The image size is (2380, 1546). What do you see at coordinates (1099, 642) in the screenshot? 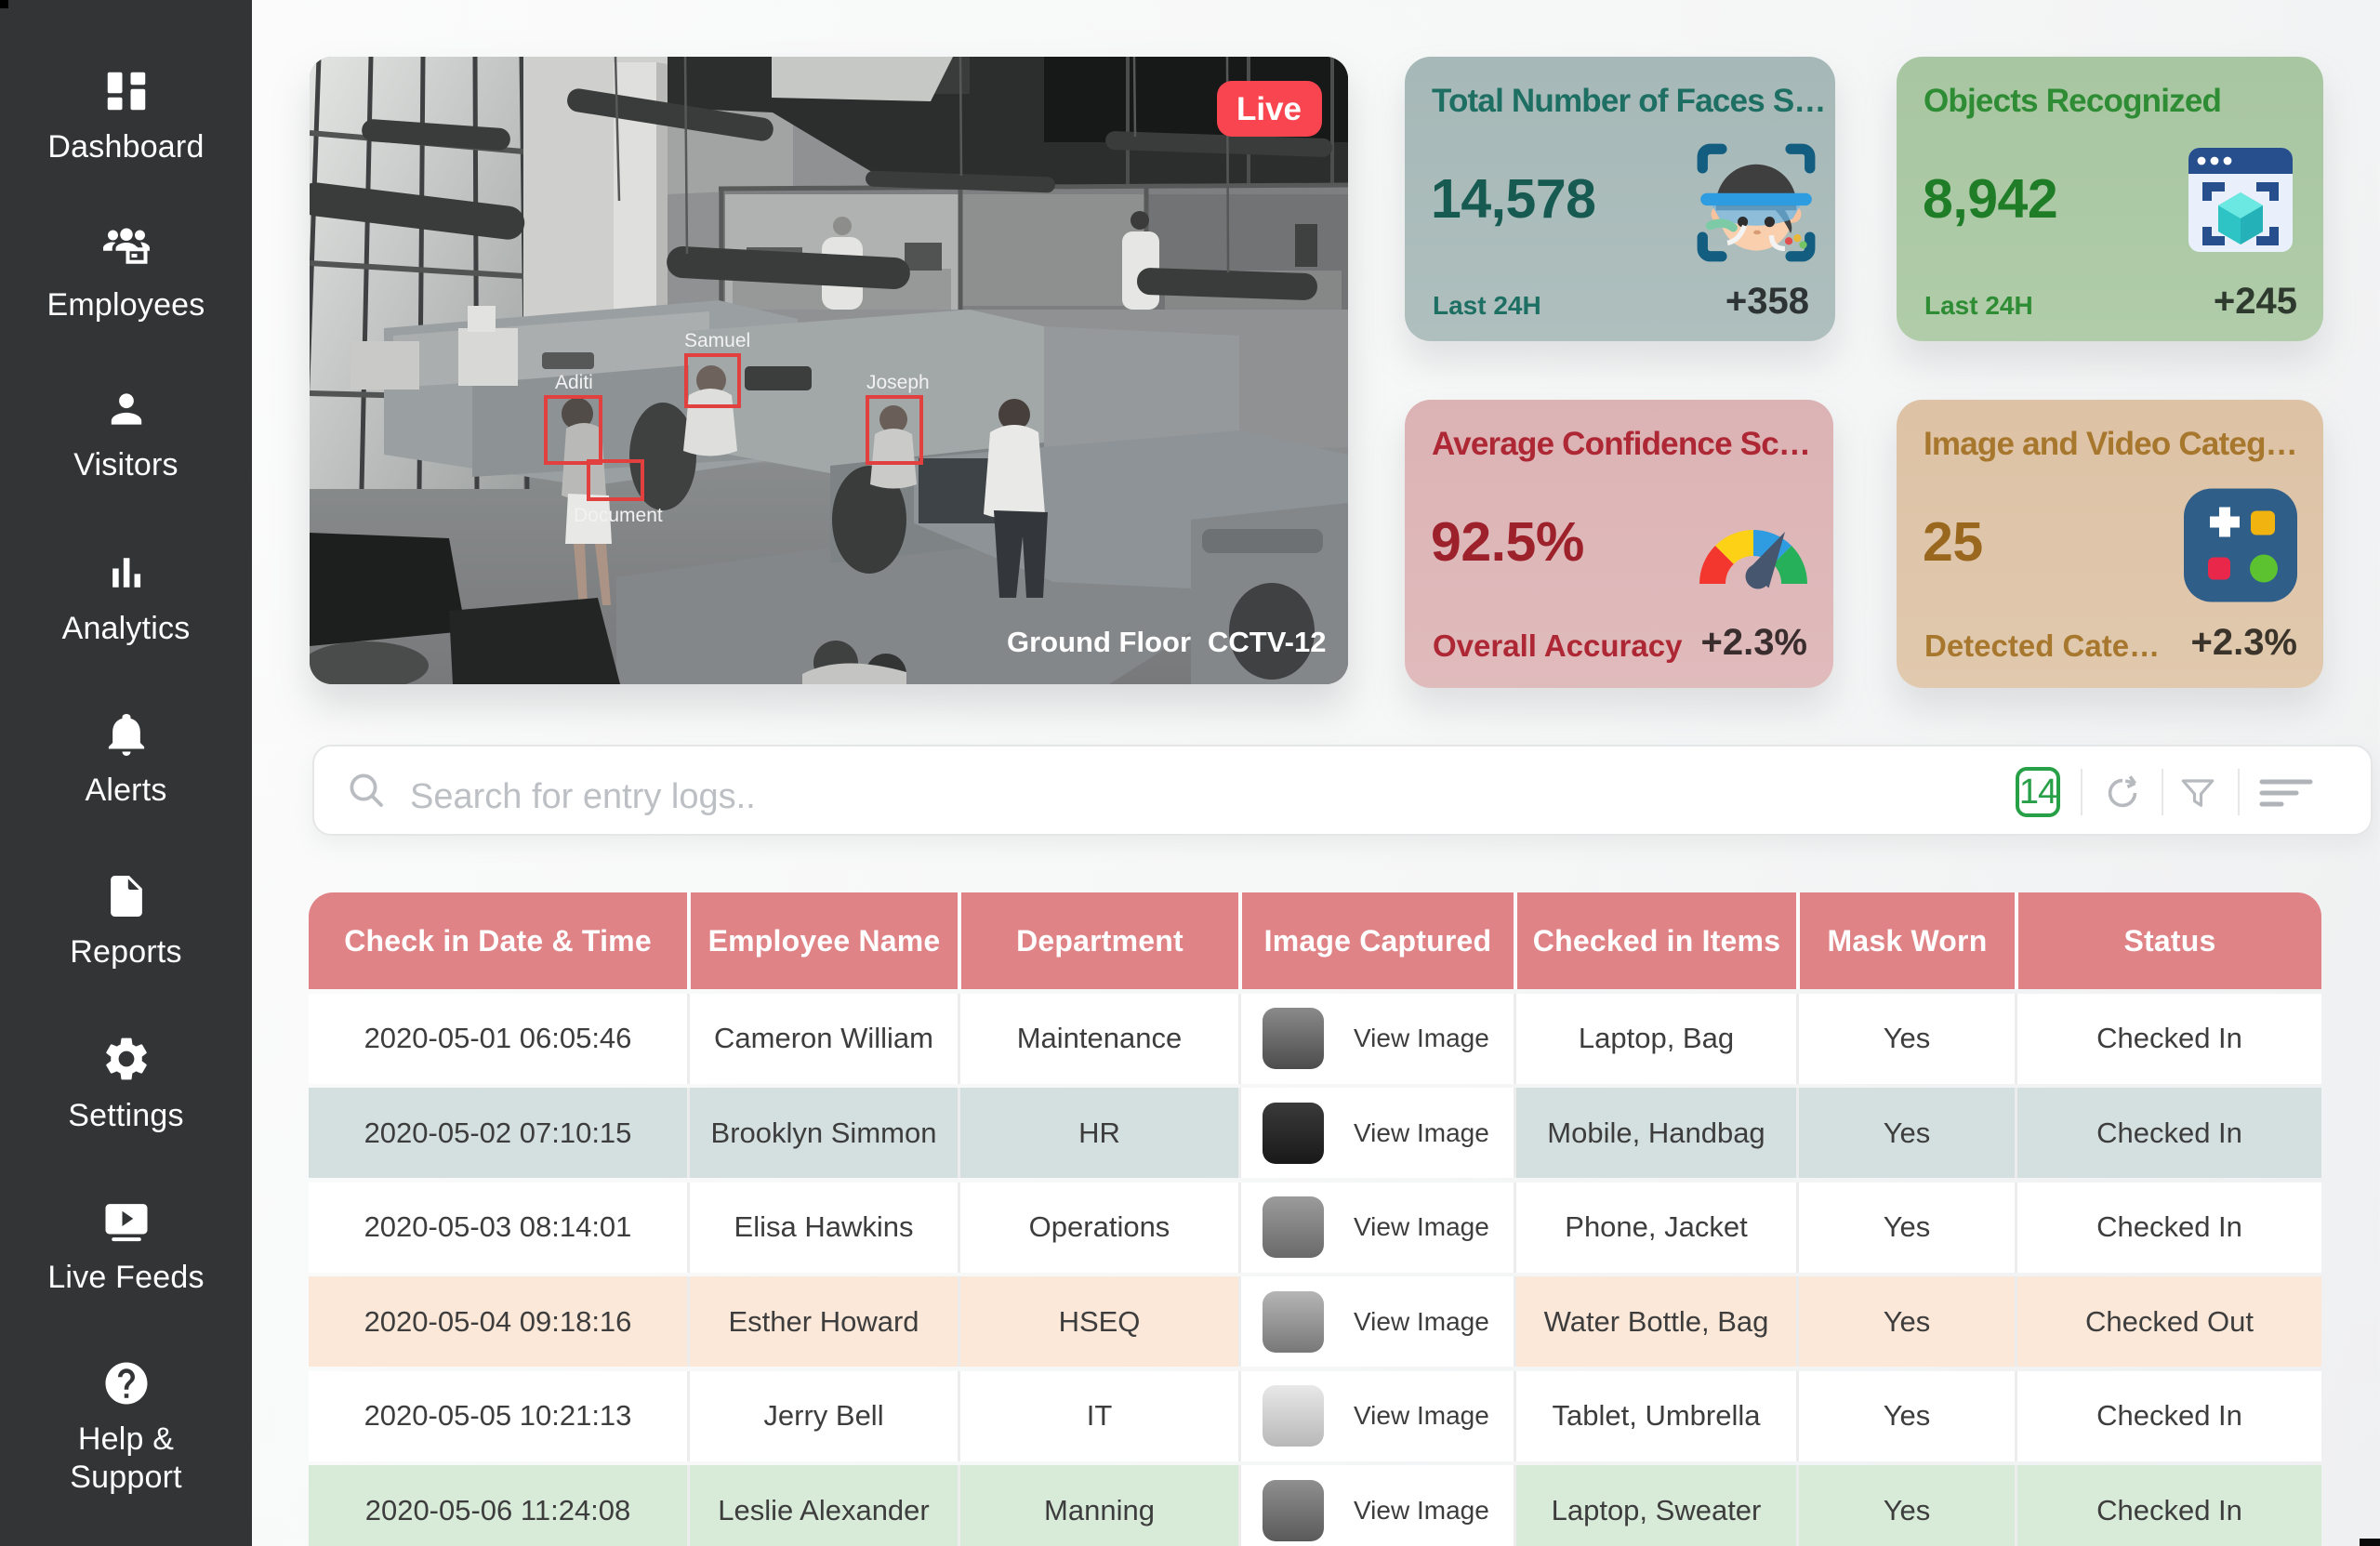
I see `svg-text: Ground Floor` at bounding box center [1099, 642].